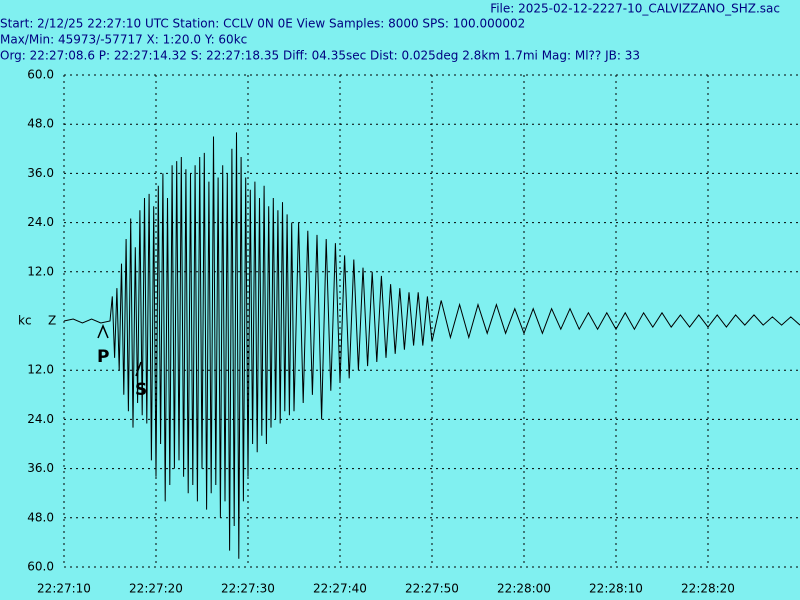 The height and width of the screenshot is (600, 800). Describe the element at coordinates (64, 589) in the screenshot. I see `x-tick-label: 22:27:10` at that location.